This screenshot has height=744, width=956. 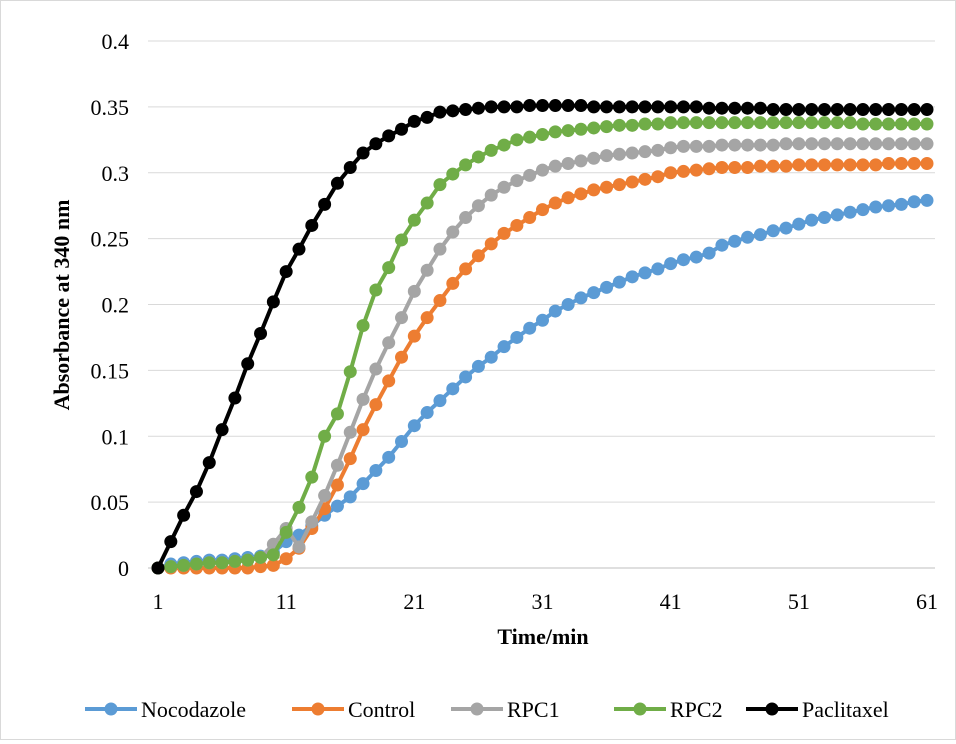 What do you see at coordinates (110, 107) in the screenshot?
I see `y-tick-label: 0.35` at bounding box center [110, 107].